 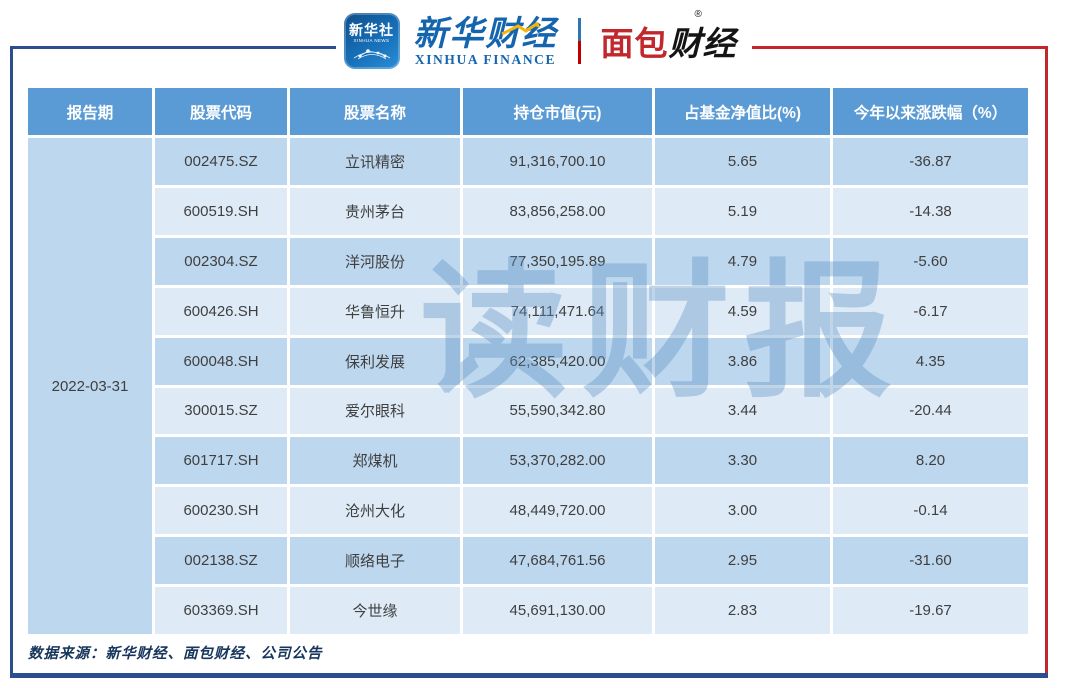 I want to click on nav-pct-cell: 3.86, so click(x=742, y=361).